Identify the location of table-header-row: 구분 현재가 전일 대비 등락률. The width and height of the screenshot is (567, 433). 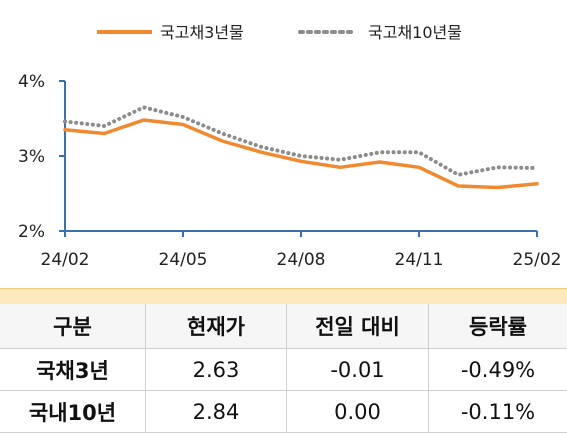
(283, 326).